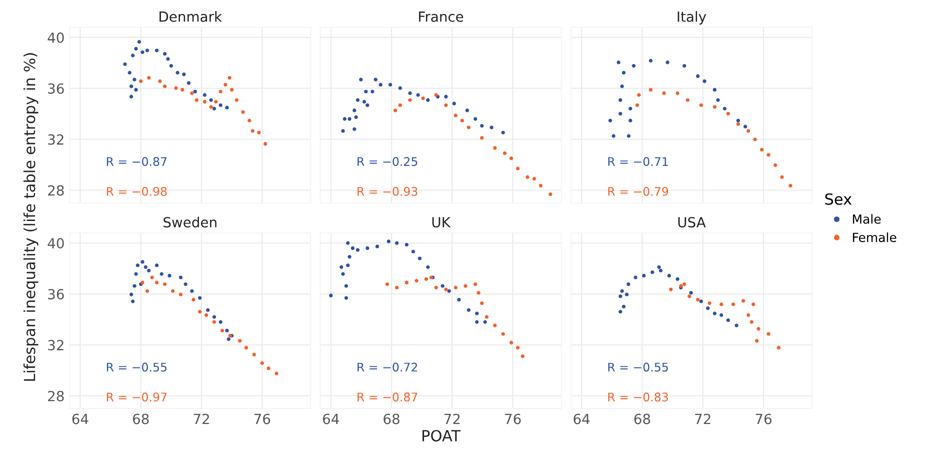  What do you see at coordinates (388, 191) in the screenshot?
I see `annotation: R = −0.93` at bounding box center [388, 191].